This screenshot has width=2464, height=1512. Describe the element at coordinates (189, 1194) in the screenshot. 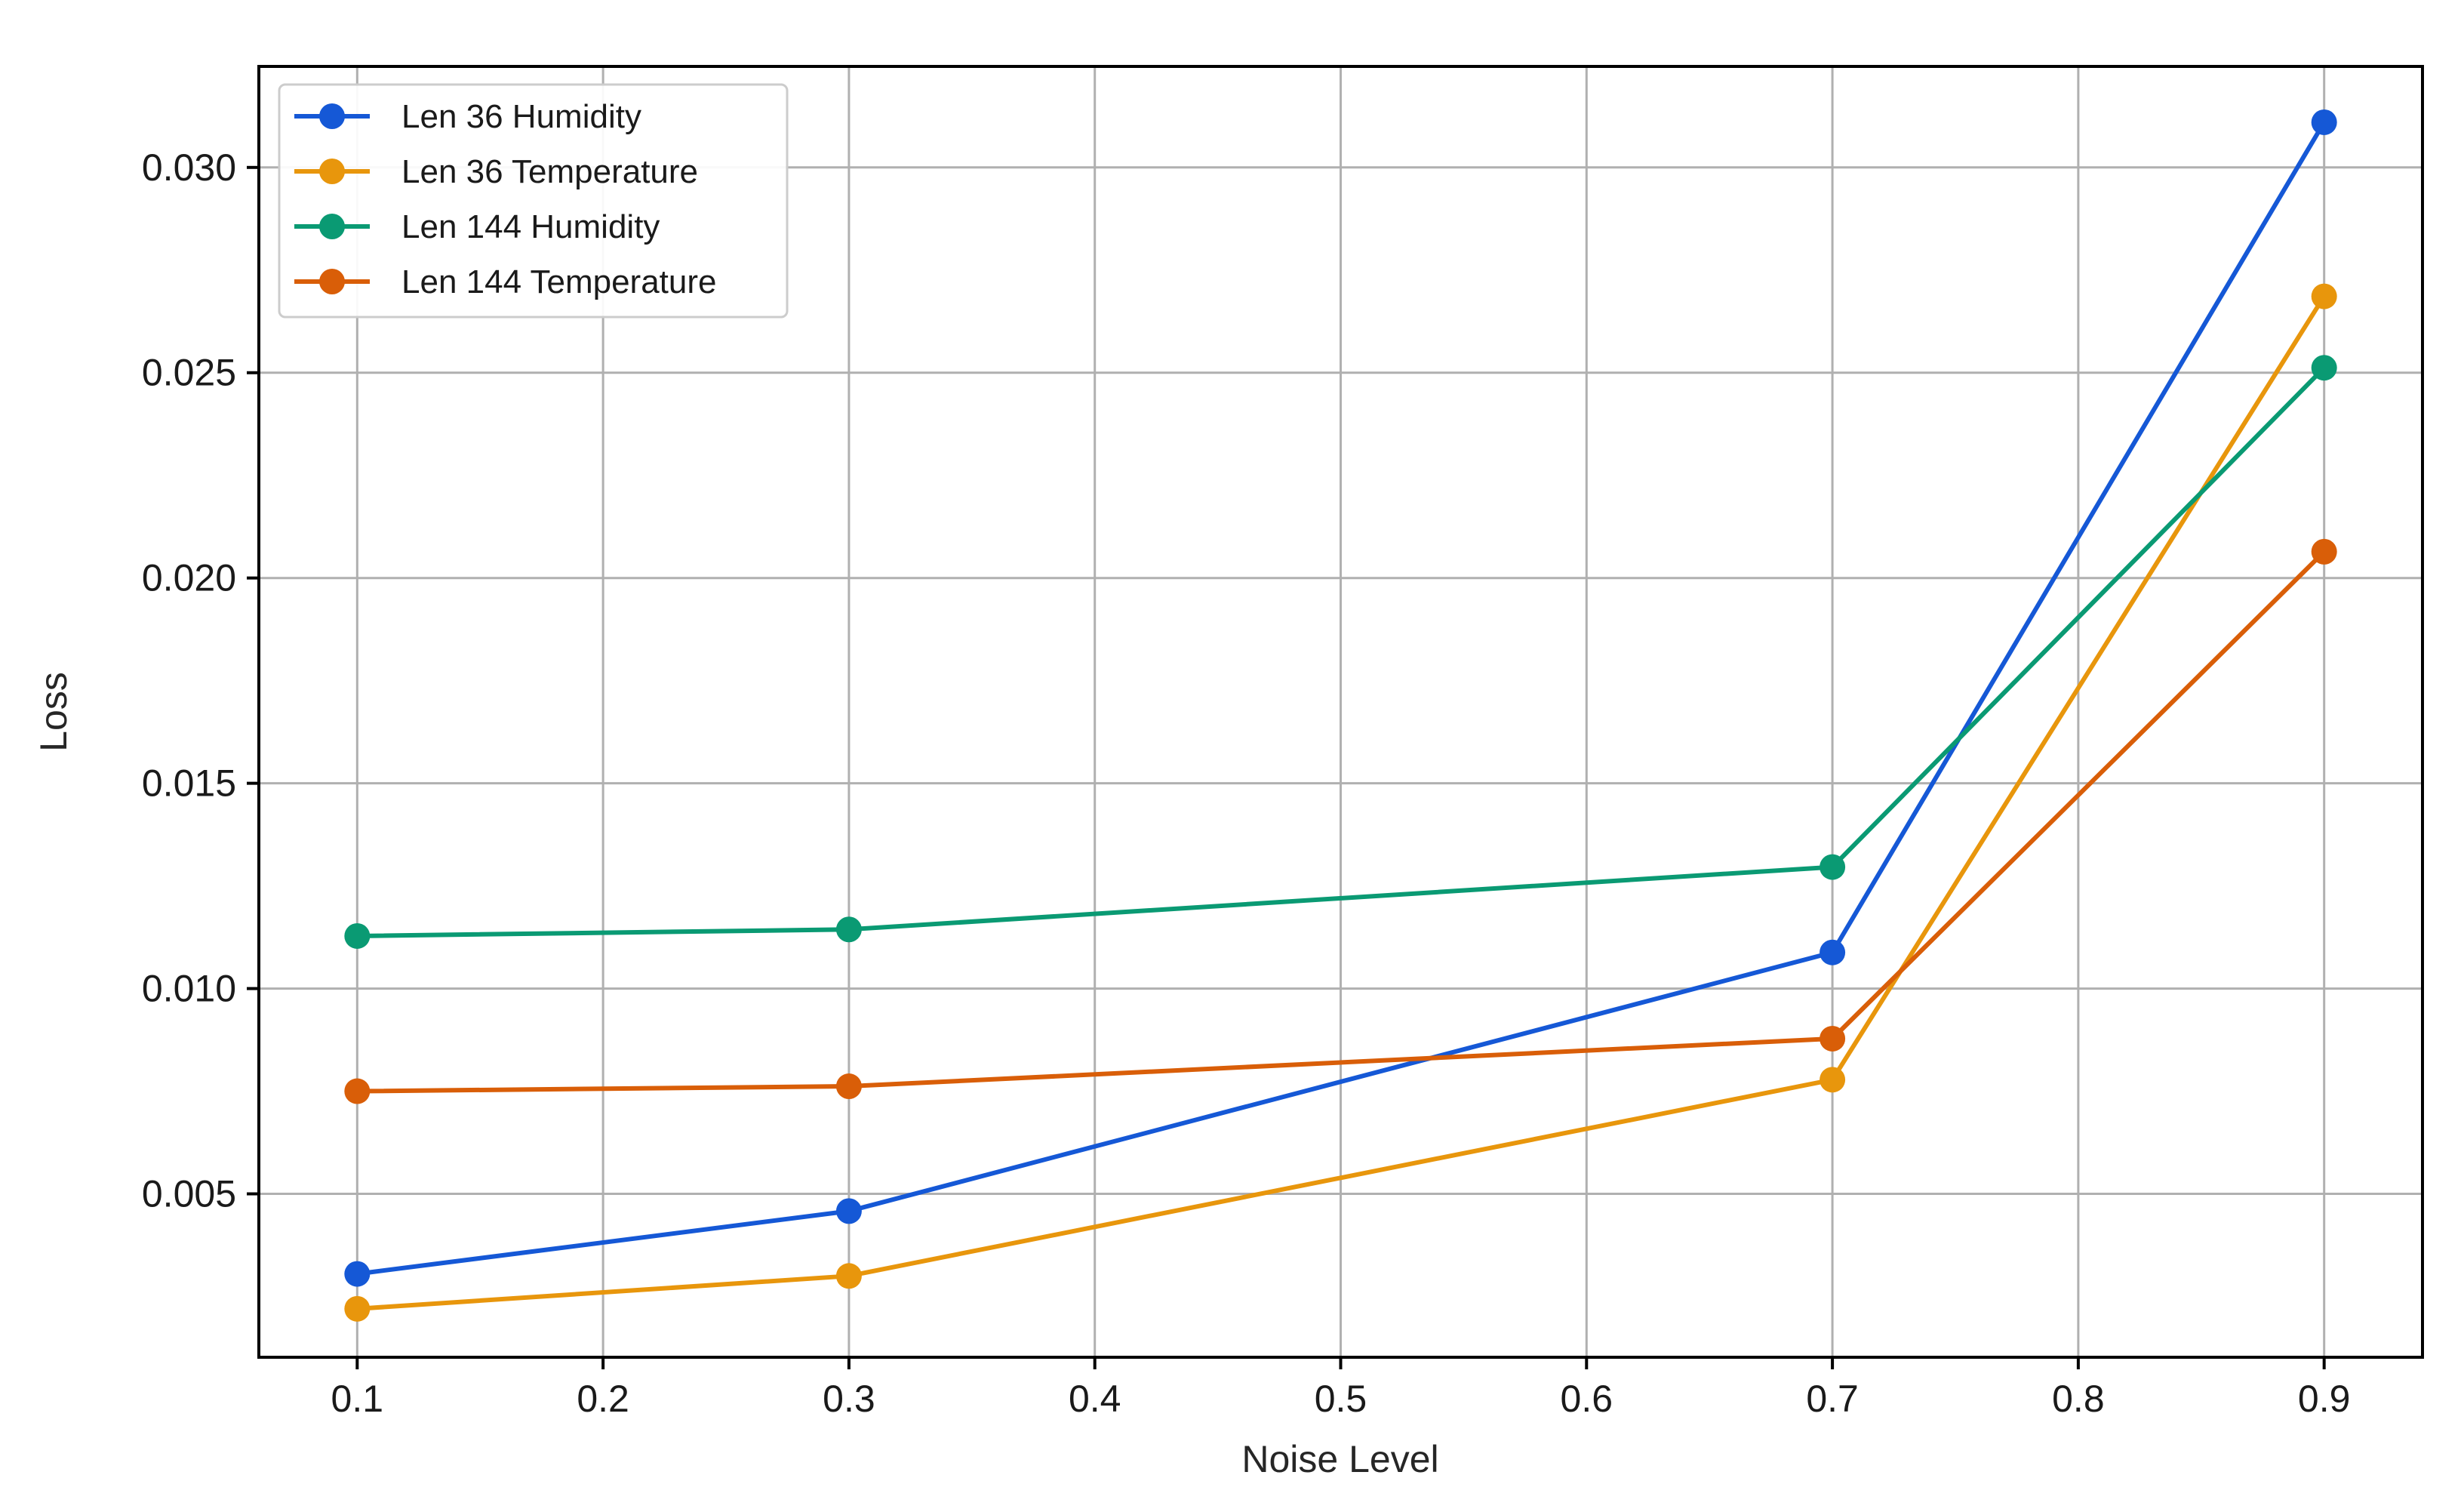

I see `y-tick-label: 0.005` at that location.